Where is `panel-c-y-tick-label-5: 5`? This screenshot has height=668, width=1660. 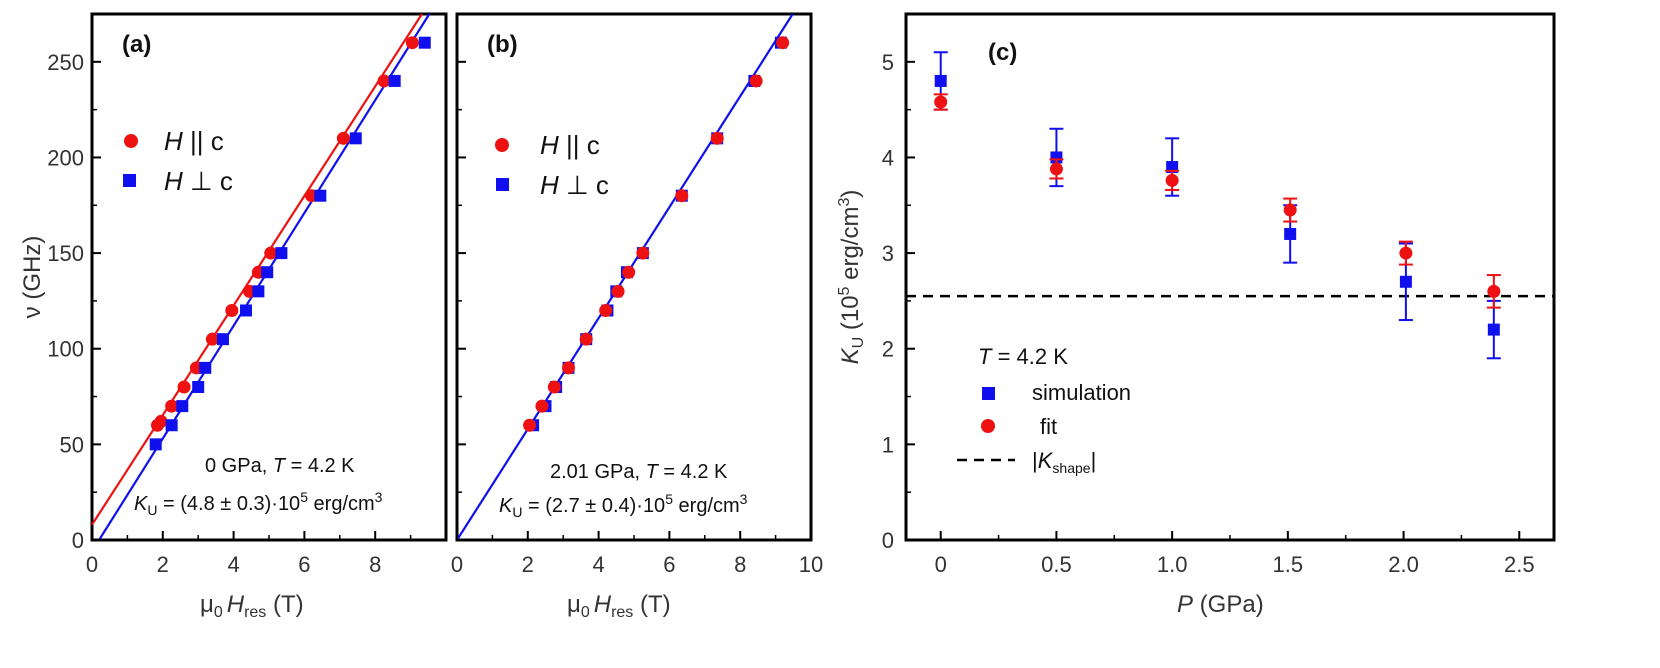 panel-c-y-tick-label-5: 5 is located at coordinates (888, 62).